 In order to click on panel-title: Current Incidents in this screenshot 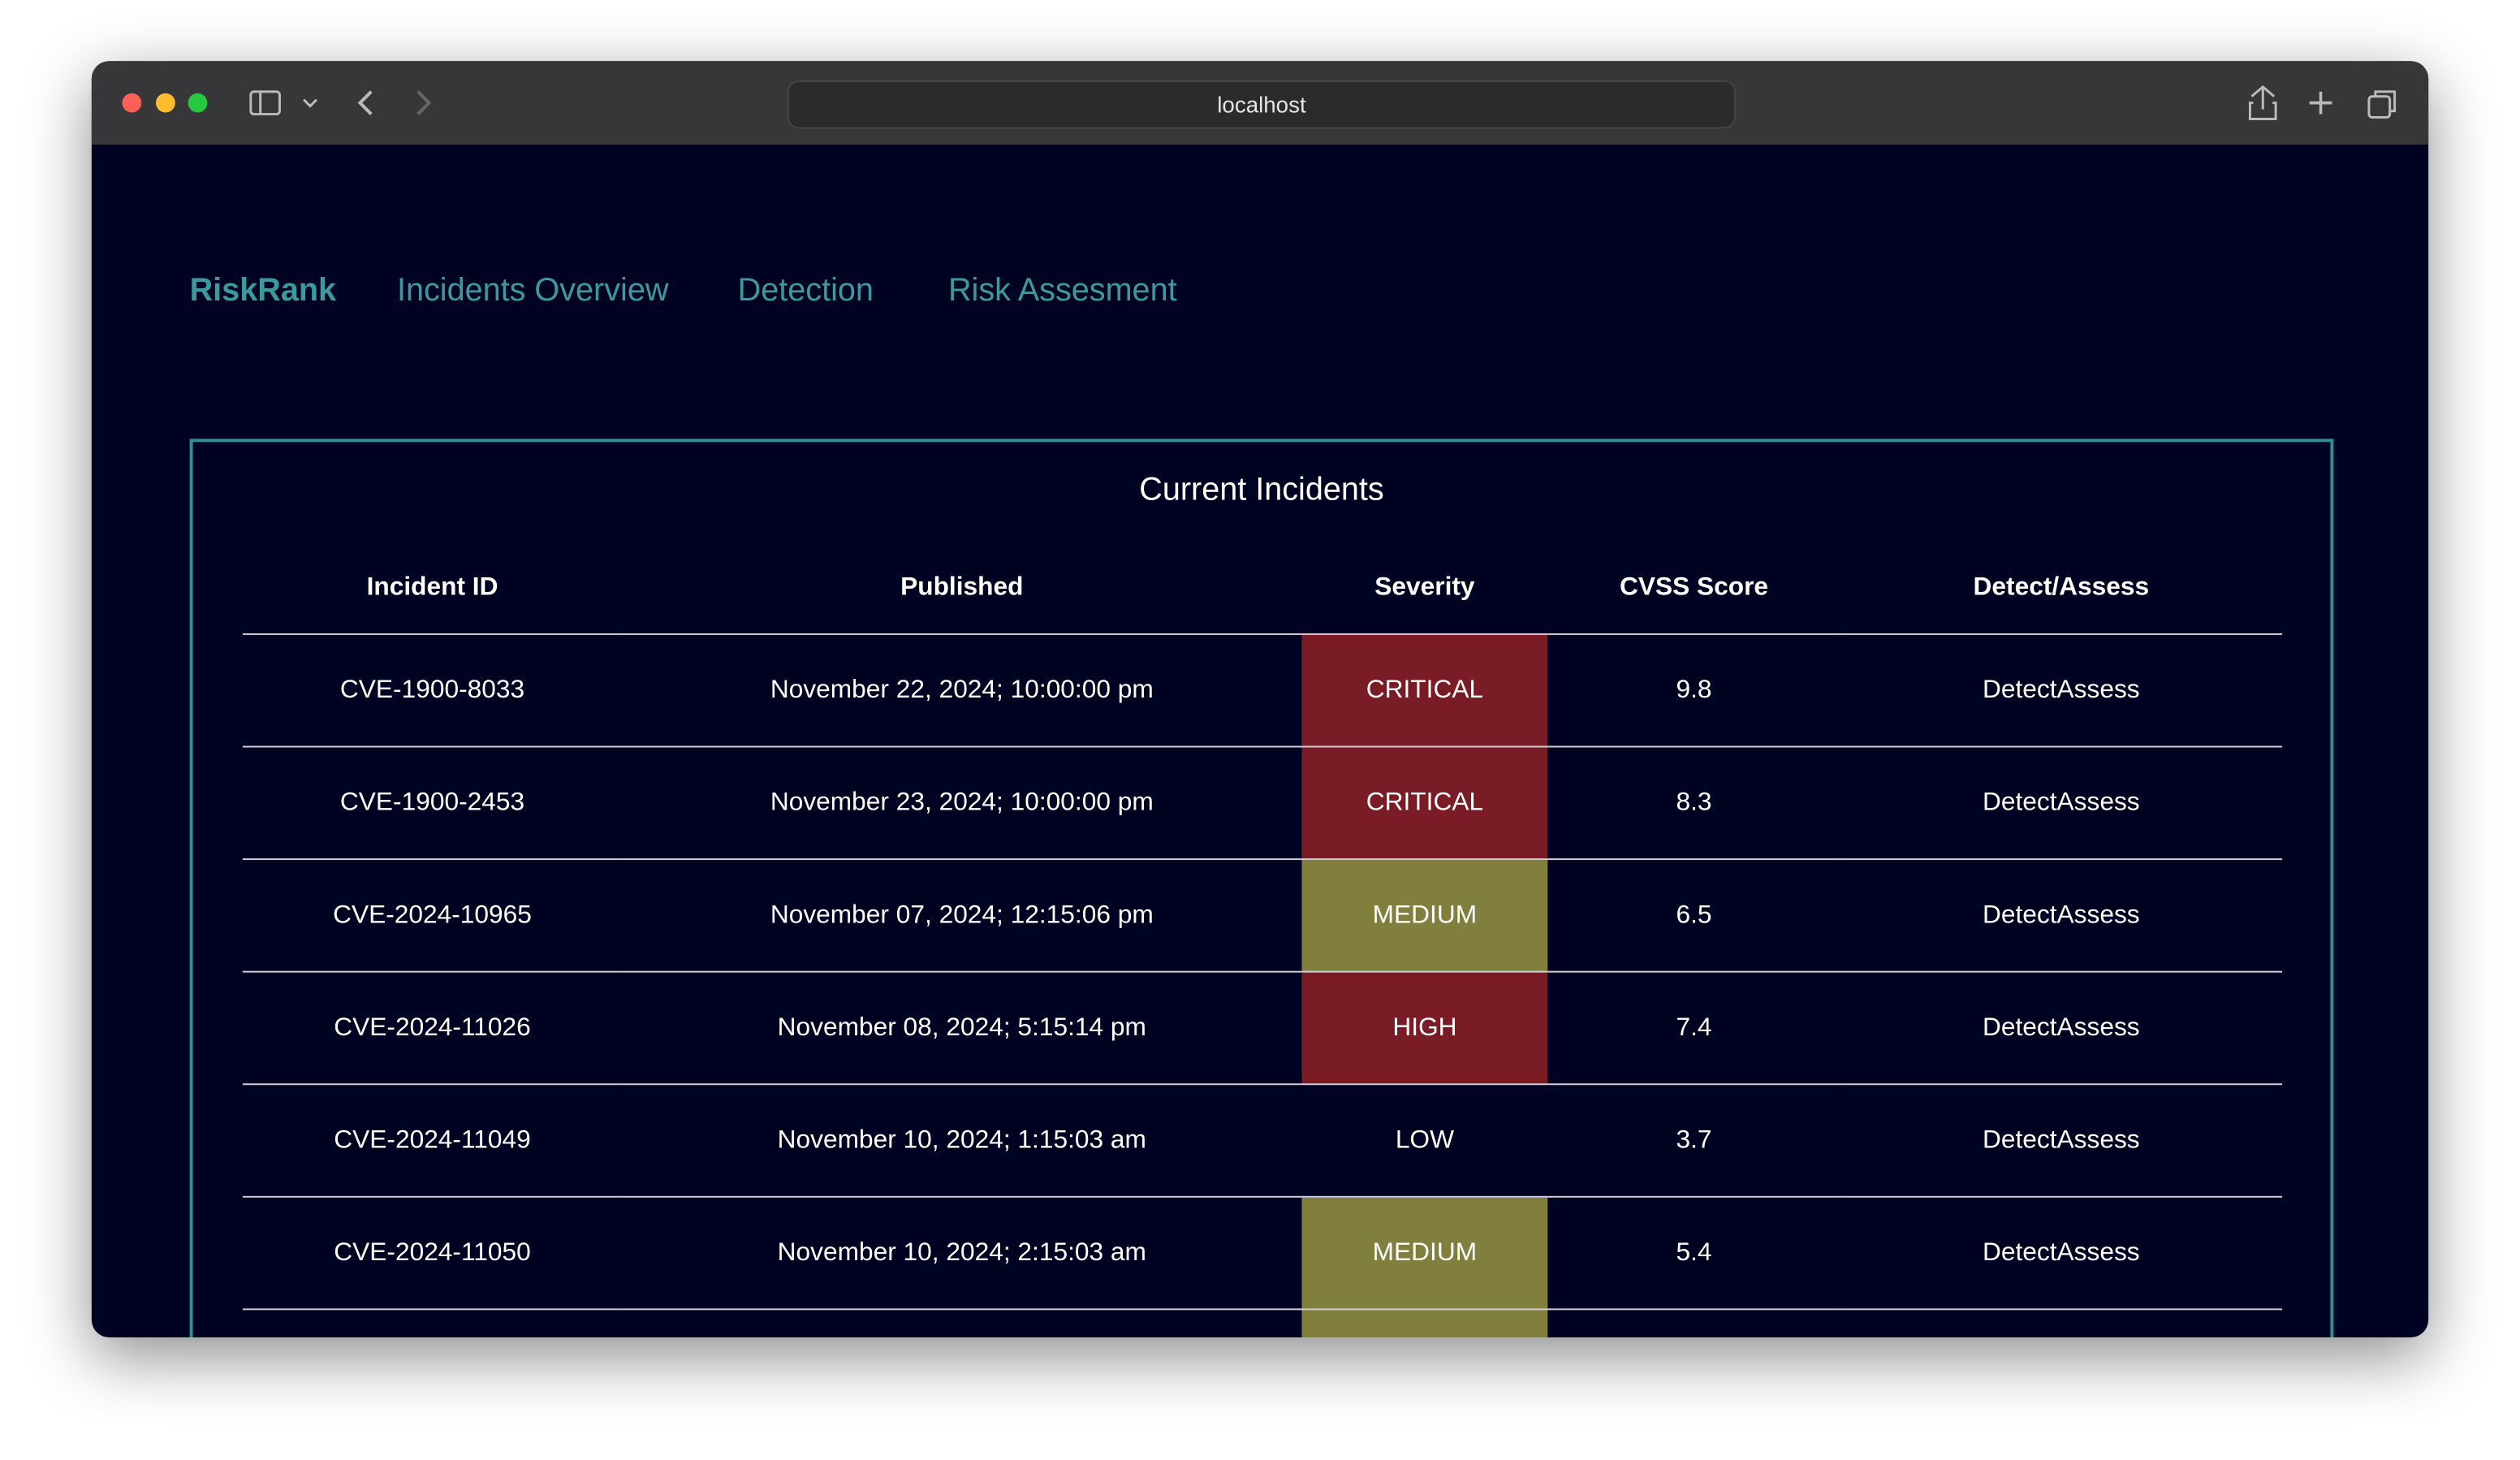, I will do `click(1262, 490)`.